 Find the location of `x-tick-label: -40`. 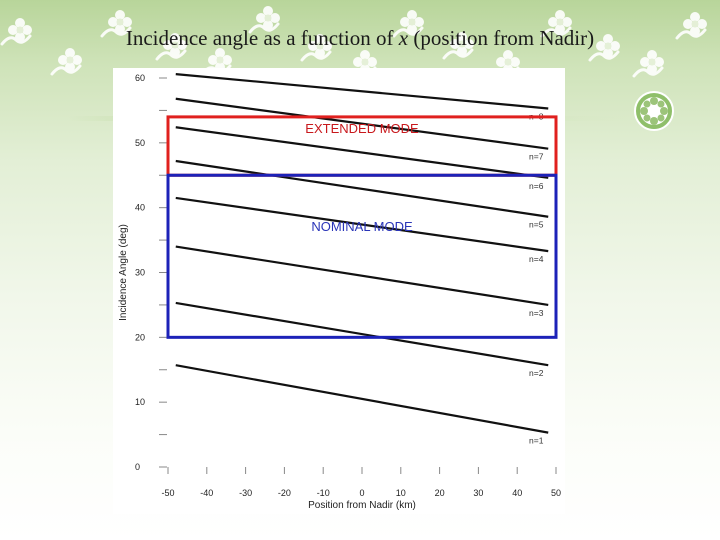

x-tick-label: -40 is located at coordinates (206, 493).